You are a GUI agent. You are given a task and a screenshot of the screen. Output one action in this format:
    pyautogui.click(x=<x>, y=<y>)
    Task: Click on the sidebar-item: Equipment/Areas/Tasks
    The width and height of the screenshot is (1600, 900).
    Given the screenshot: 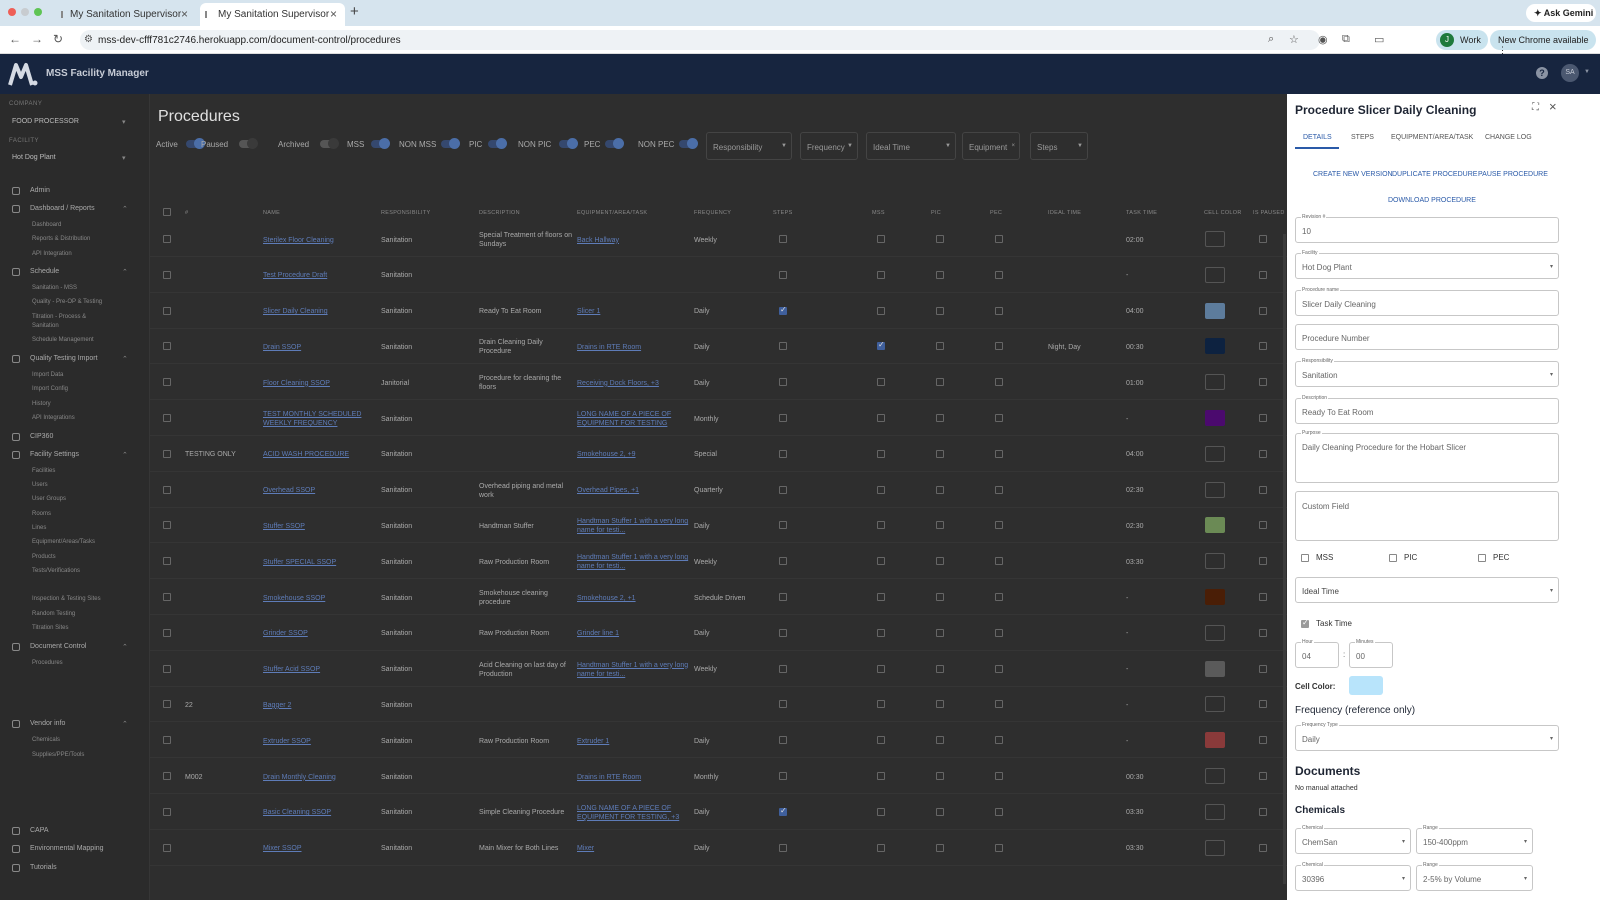 What is the action you would take?
    pyautogui.click(x=64, y=542)
    